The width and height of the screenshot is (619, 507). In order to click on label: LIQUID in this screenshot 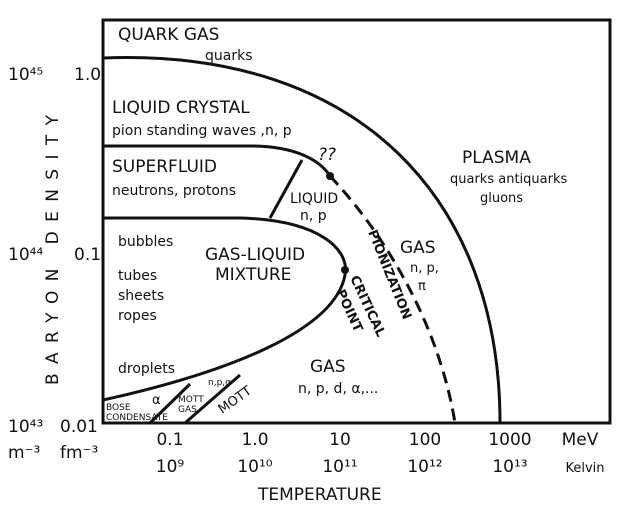, I will do `click(314, 199)`.